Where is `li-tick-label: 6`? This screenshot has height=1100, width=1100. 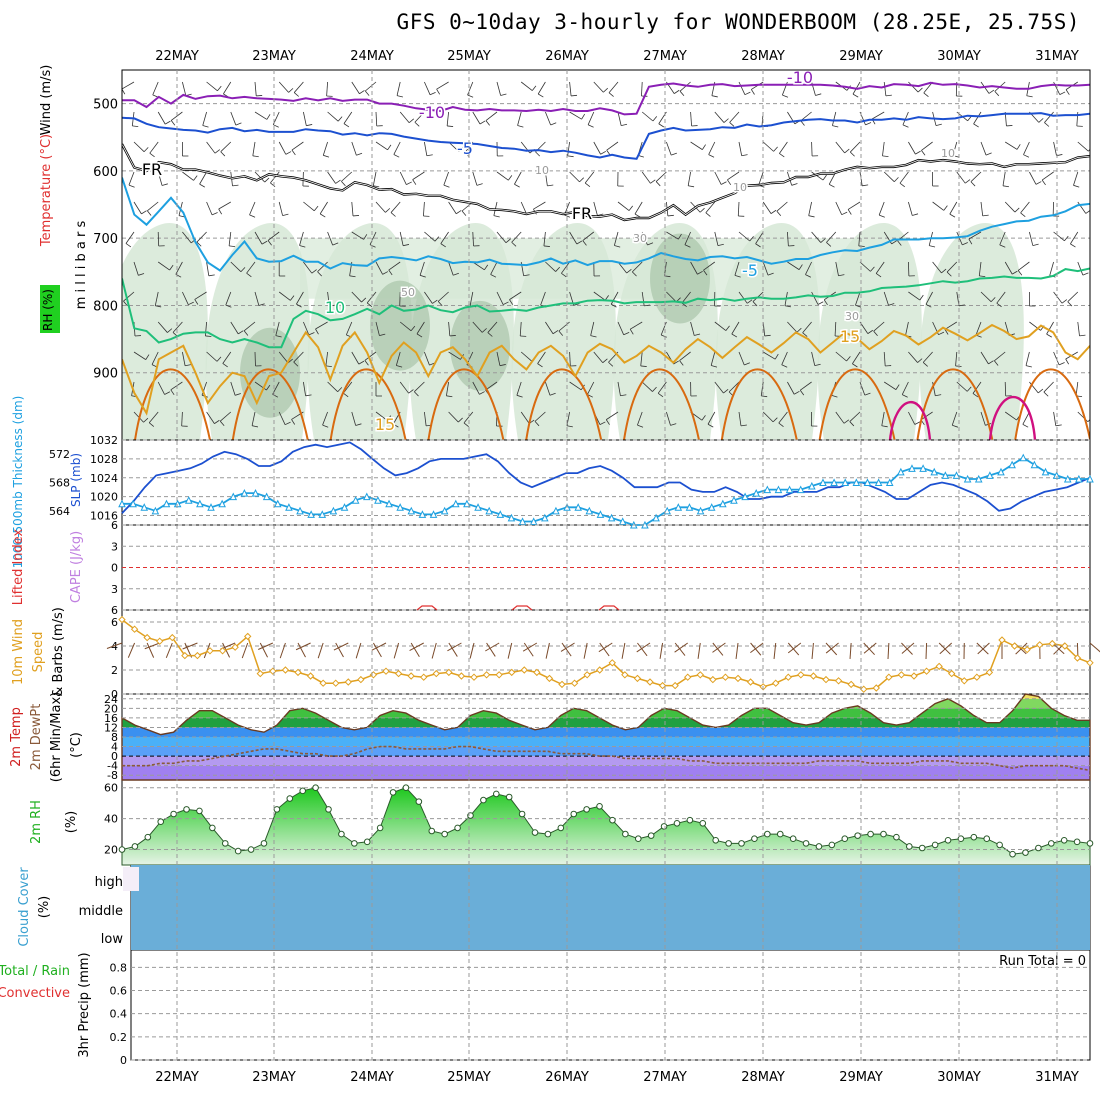 li-tick-label: 6 is located at coordinates (114, 610).